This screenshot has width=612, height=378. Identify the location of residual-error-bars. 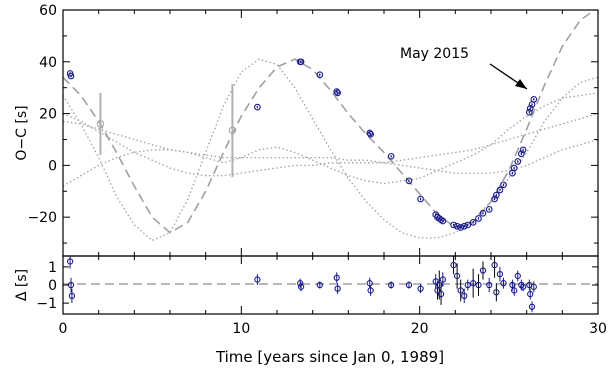
(302, 284).